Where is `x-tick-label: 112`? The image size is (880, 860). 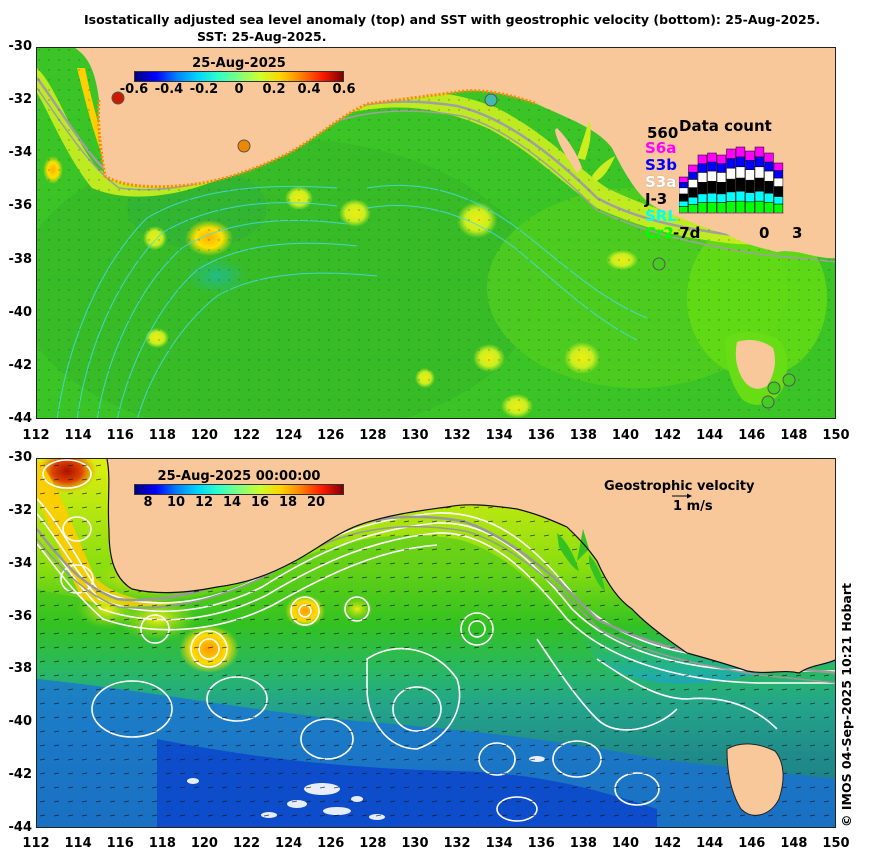 x-tick-label: 112 is located at coordinates (36, 435).